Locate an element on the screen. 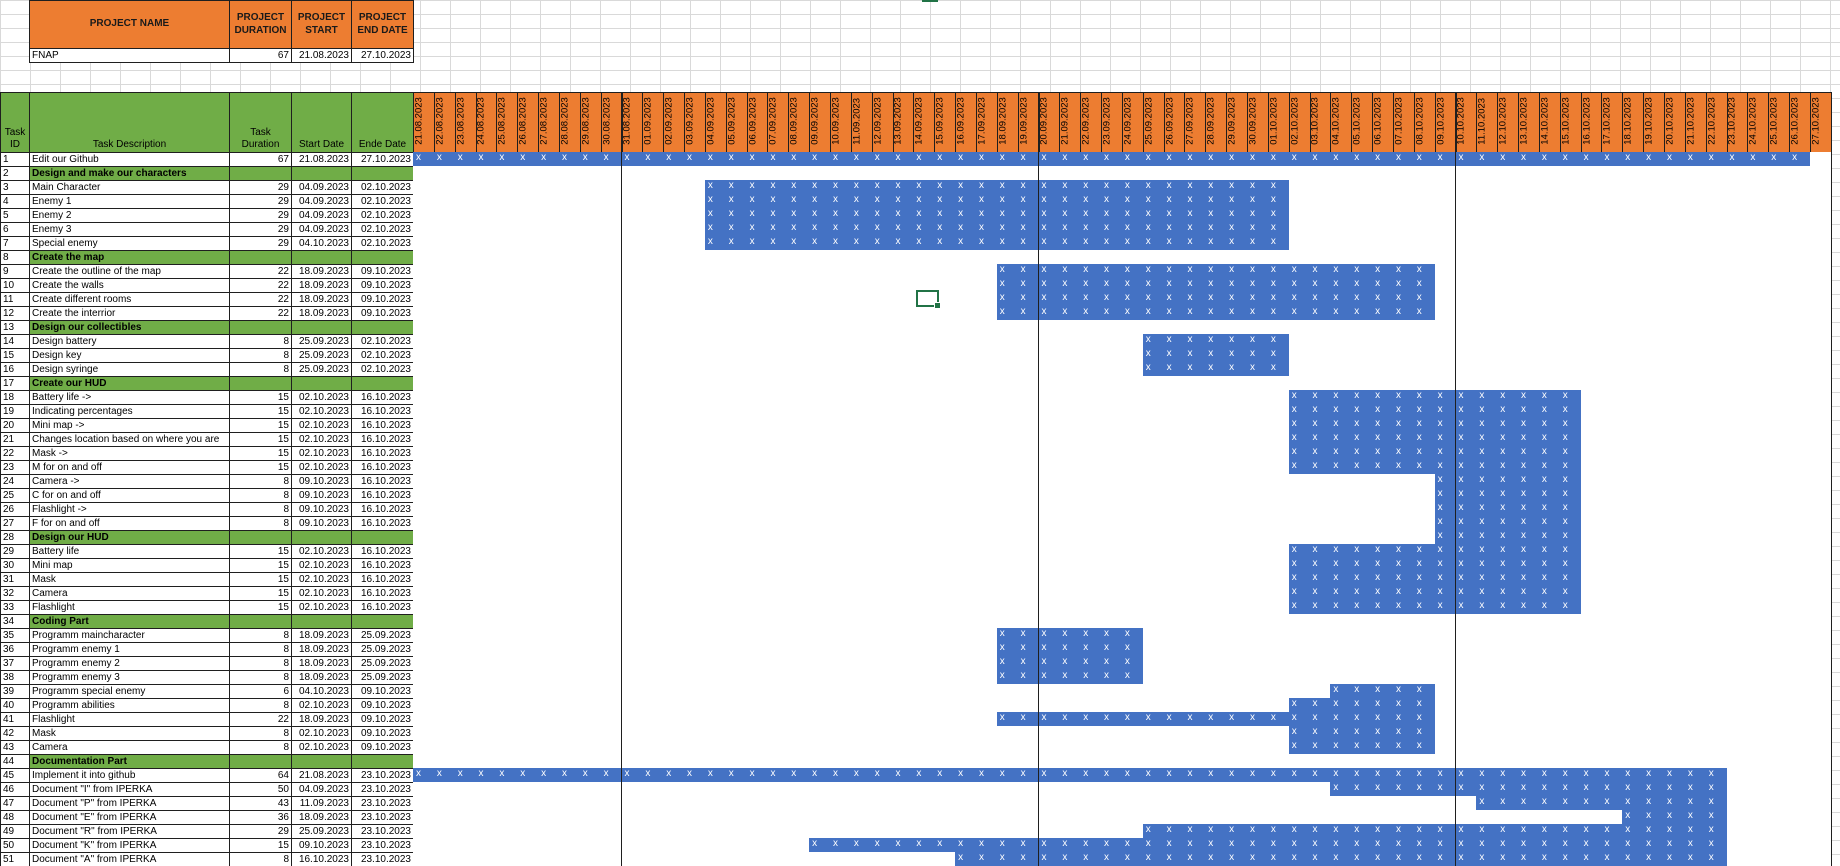  task-id: 46 is located at coordinates (15, 789).